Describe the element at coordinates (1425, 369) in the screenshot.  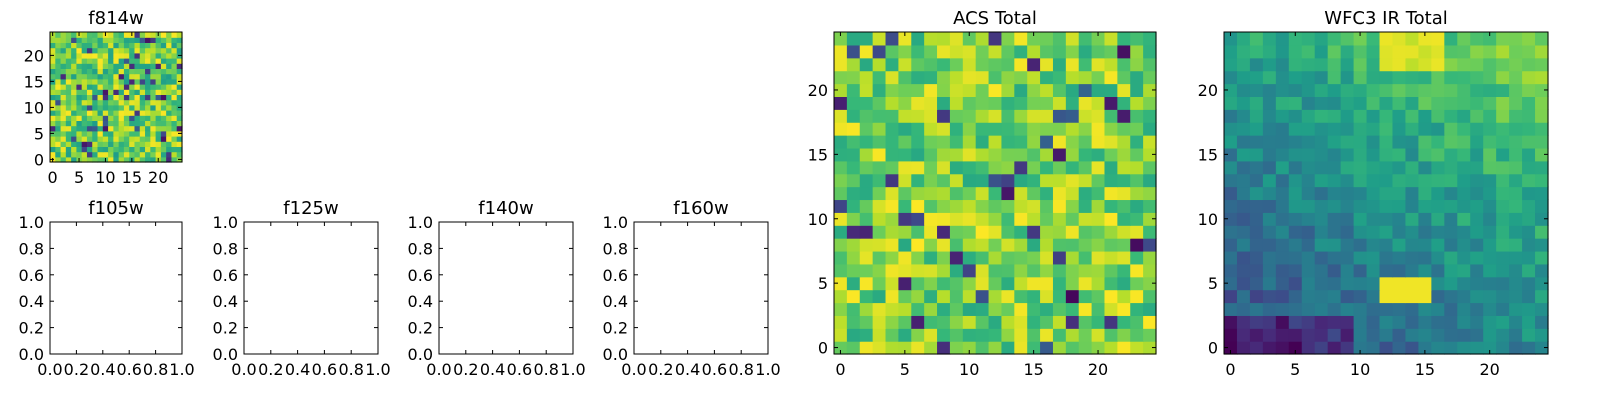
I see `x-tick-label: 15` at that location.